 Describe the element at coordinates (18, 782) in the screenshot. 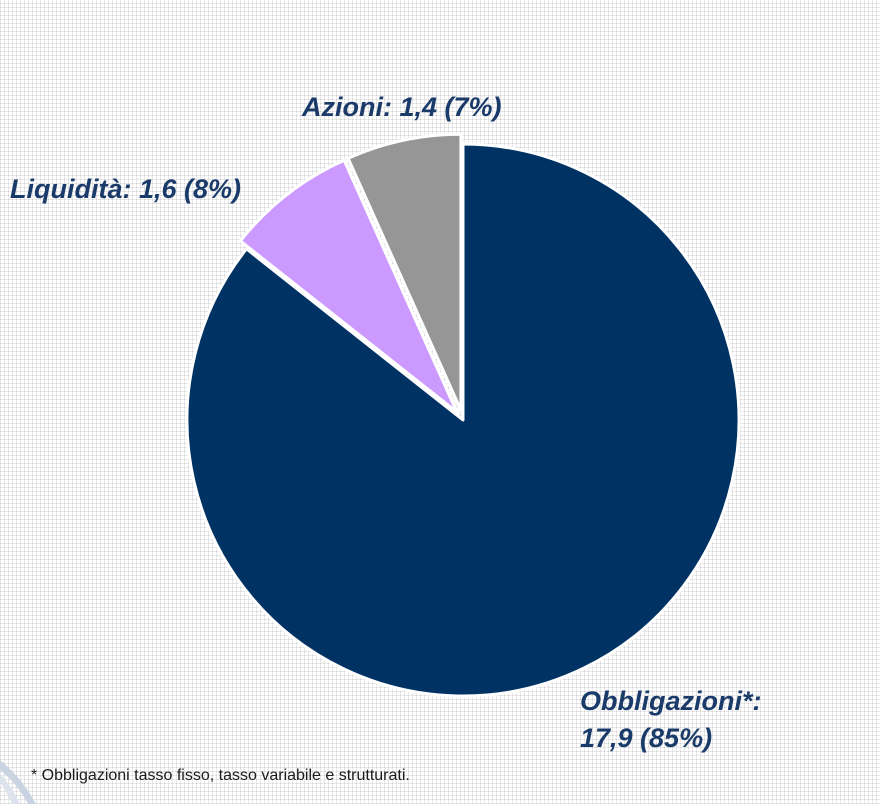

I see `corner-swoosh-decoration` at that location.